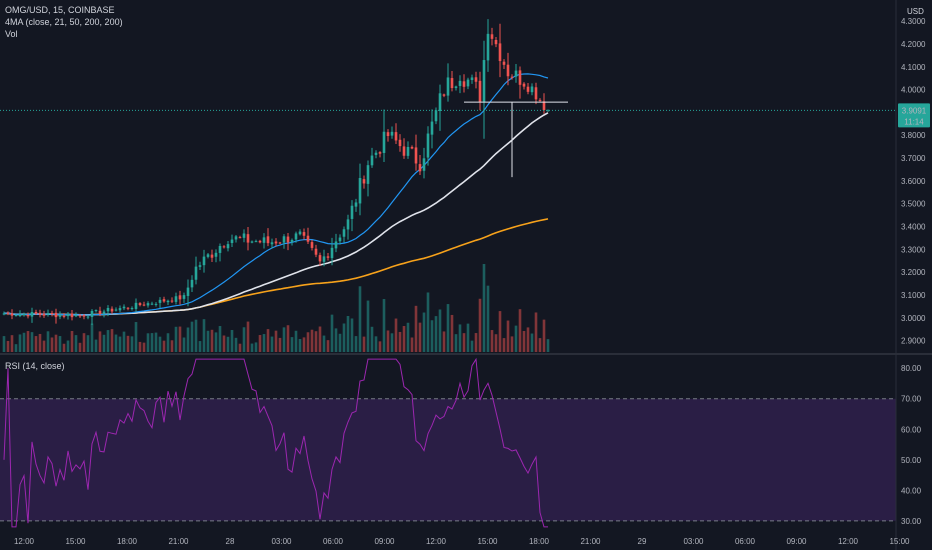 The width and height of the screenshot is (932, 550). Describe the element at coordinates (64, 22) in the screenshot. I see `ma-legend: 4MA (close, 21, 50, 200, 200)` at that location.